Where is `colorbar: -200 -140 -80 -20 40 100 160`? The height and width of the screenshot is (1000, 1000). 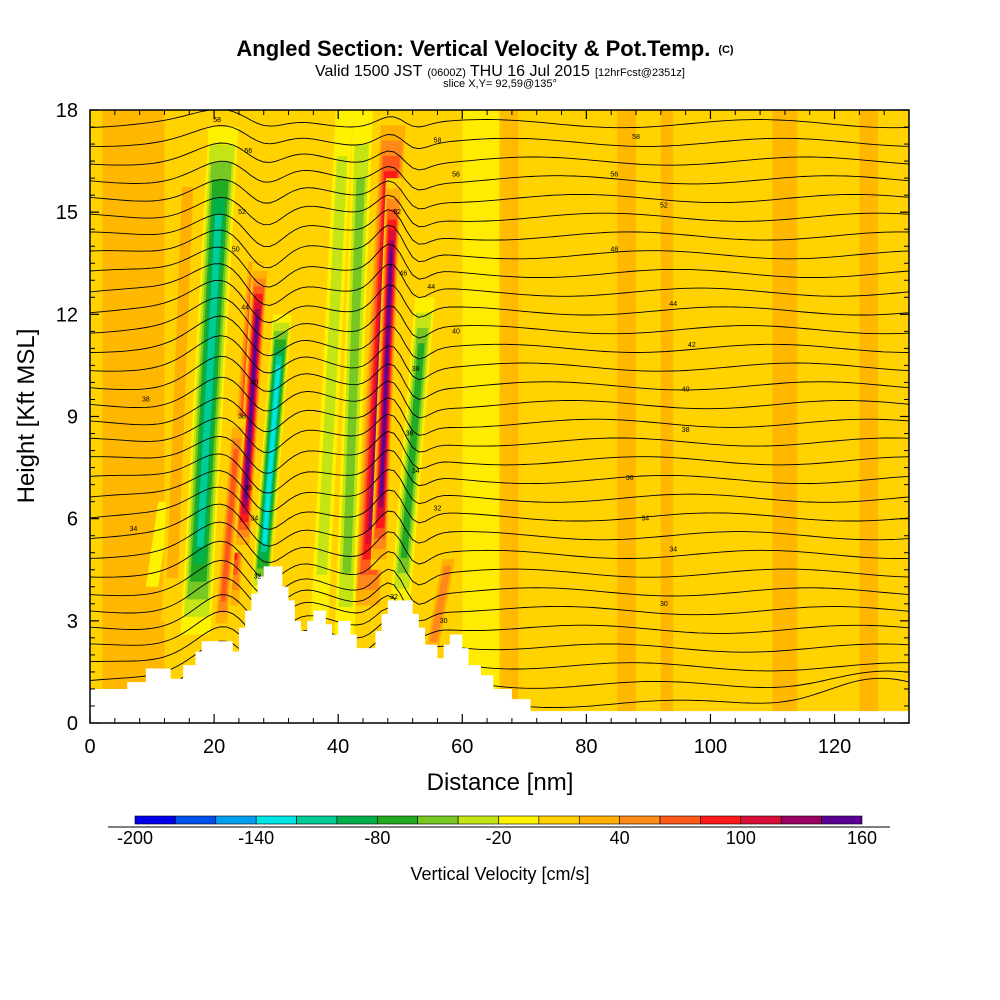 colorbar: -200 -140 -80 -20 40 100 160 is located at coordinates (499, 831).